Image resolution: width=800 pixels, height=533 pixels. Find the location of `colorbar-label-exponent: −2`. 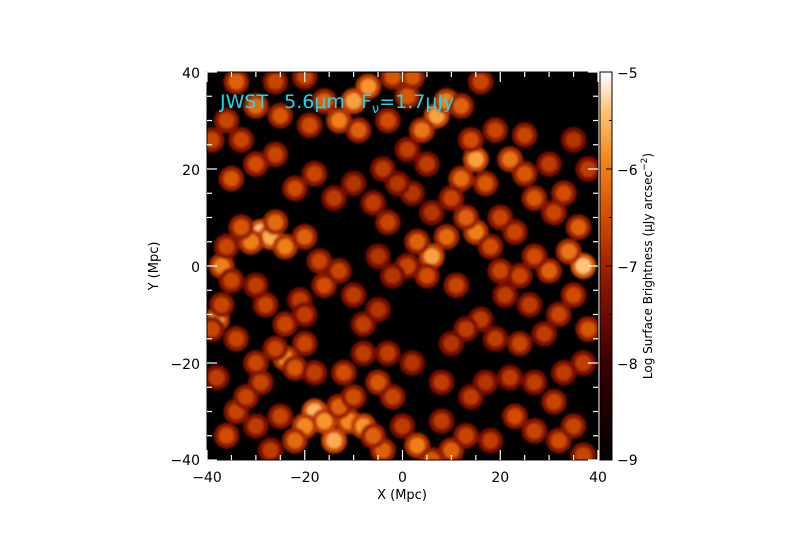

colorbar-label-exponent: −2 is located at coordinates (645, 164).